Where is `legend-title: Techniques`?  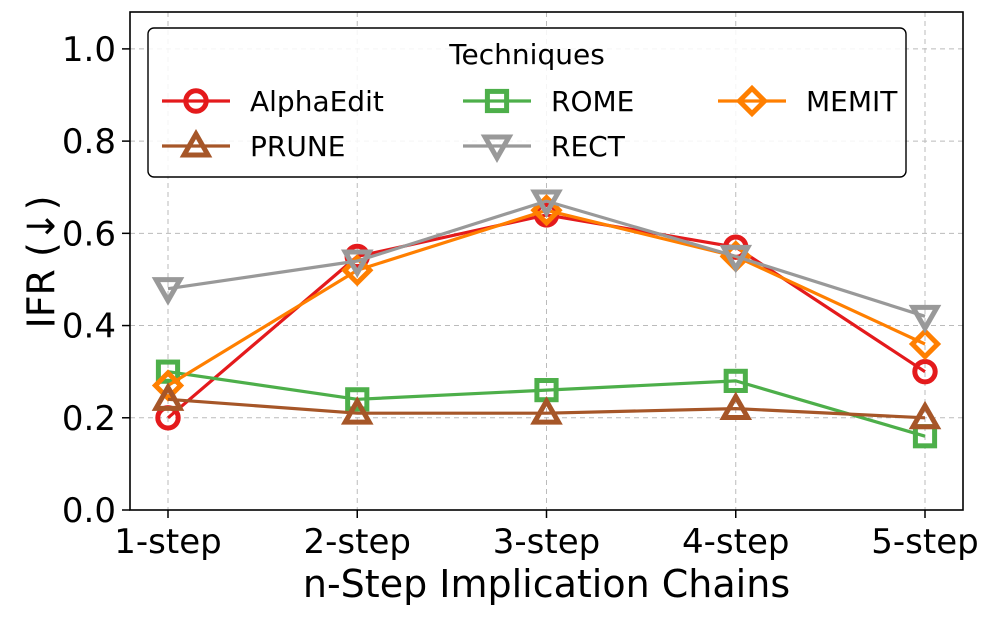
legend-title: Techniques is located at coordinates (526, 54).